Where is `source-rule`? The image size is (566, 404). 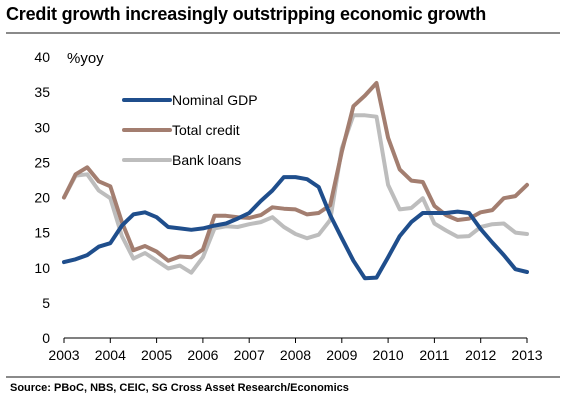
source-rule is located at coordinates (283, 377).